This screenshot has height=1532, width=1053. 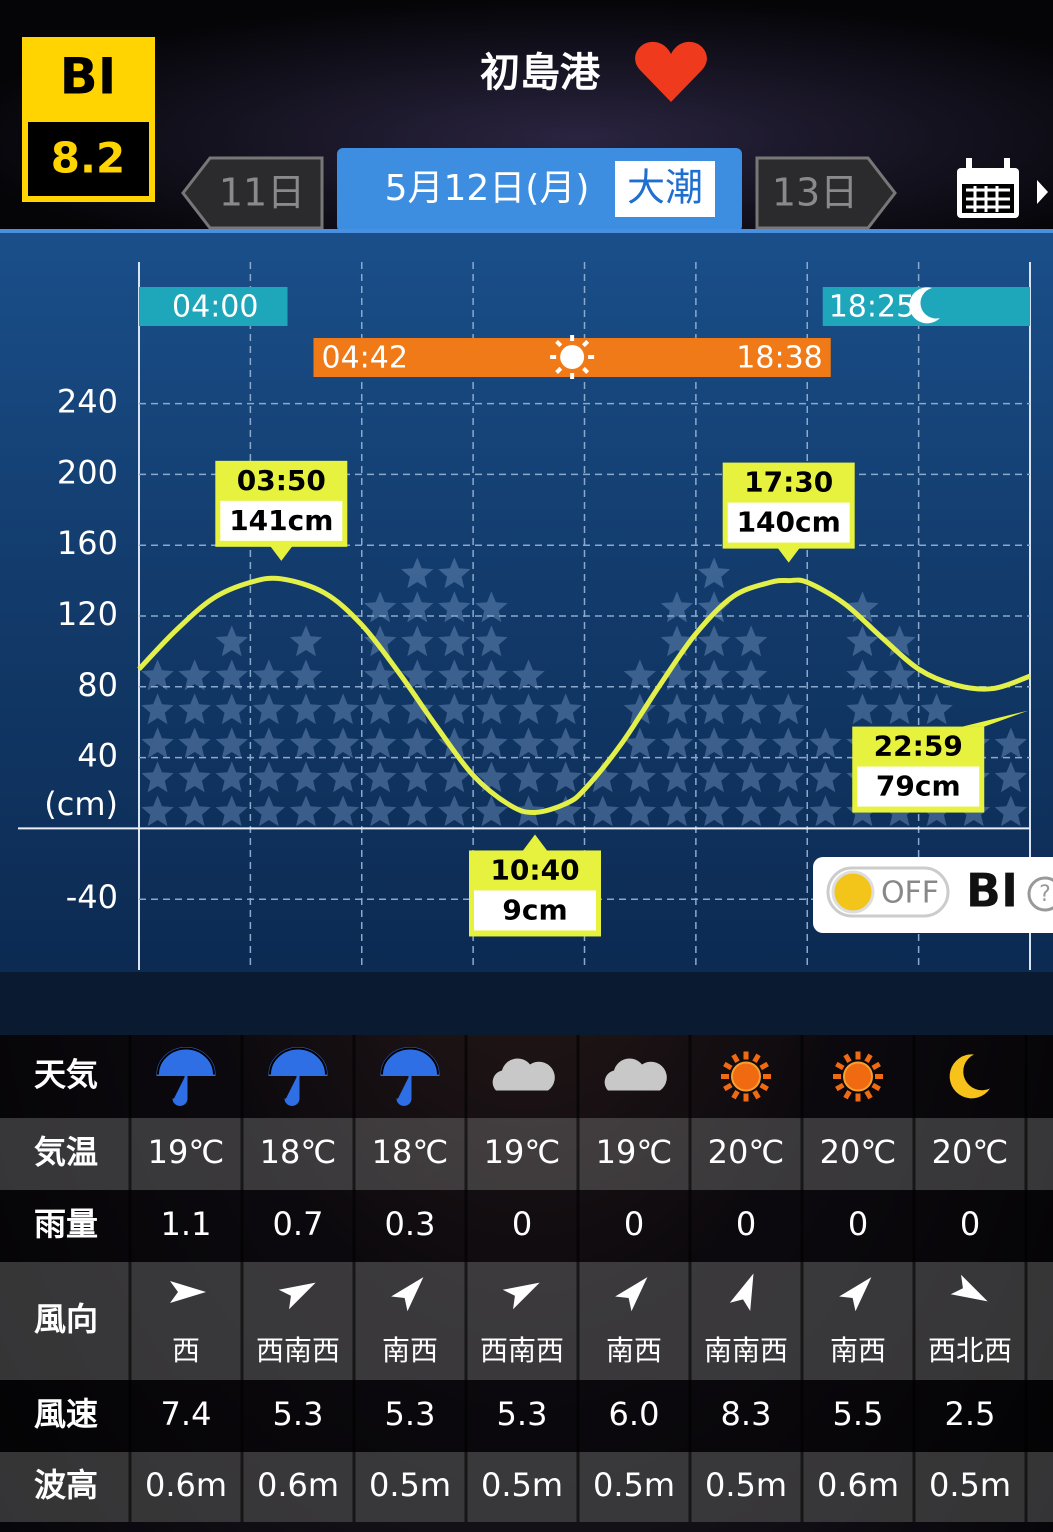 What do you see at coordinates (487, 188) in the screenshot?
I see `date-label: 5月12日(月)` at bounding box center [487, 188].